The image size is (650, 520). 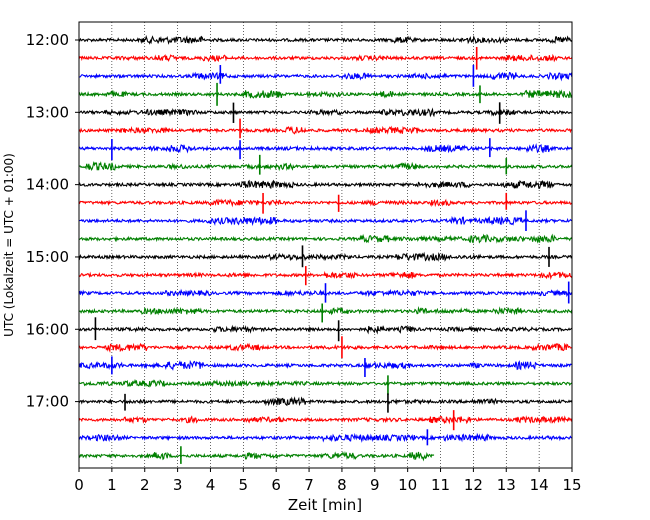 I want to click on y-tick-label: 15:00, so click(x=47, y=257).